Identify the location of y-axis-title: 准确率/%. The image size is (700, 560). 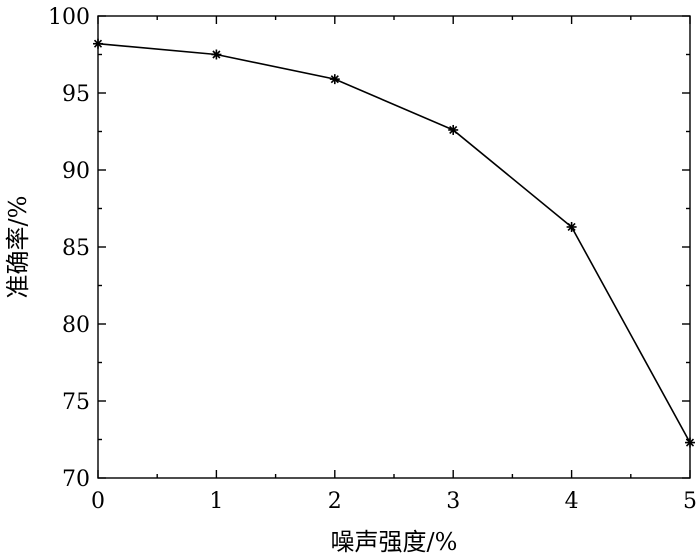
(18, 247).